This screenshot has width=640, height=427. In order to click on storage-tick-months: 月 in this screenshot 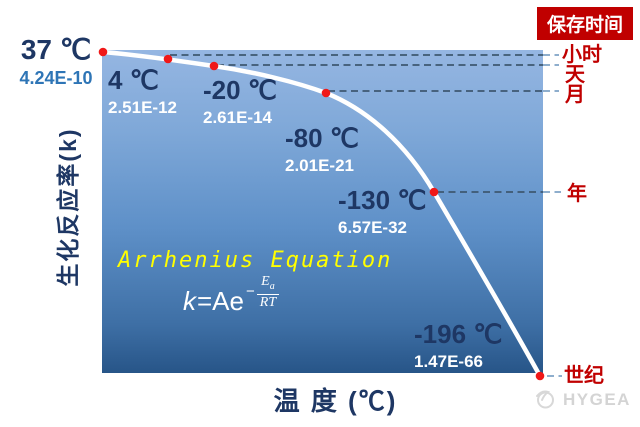, I will do `click(575, 95)`.